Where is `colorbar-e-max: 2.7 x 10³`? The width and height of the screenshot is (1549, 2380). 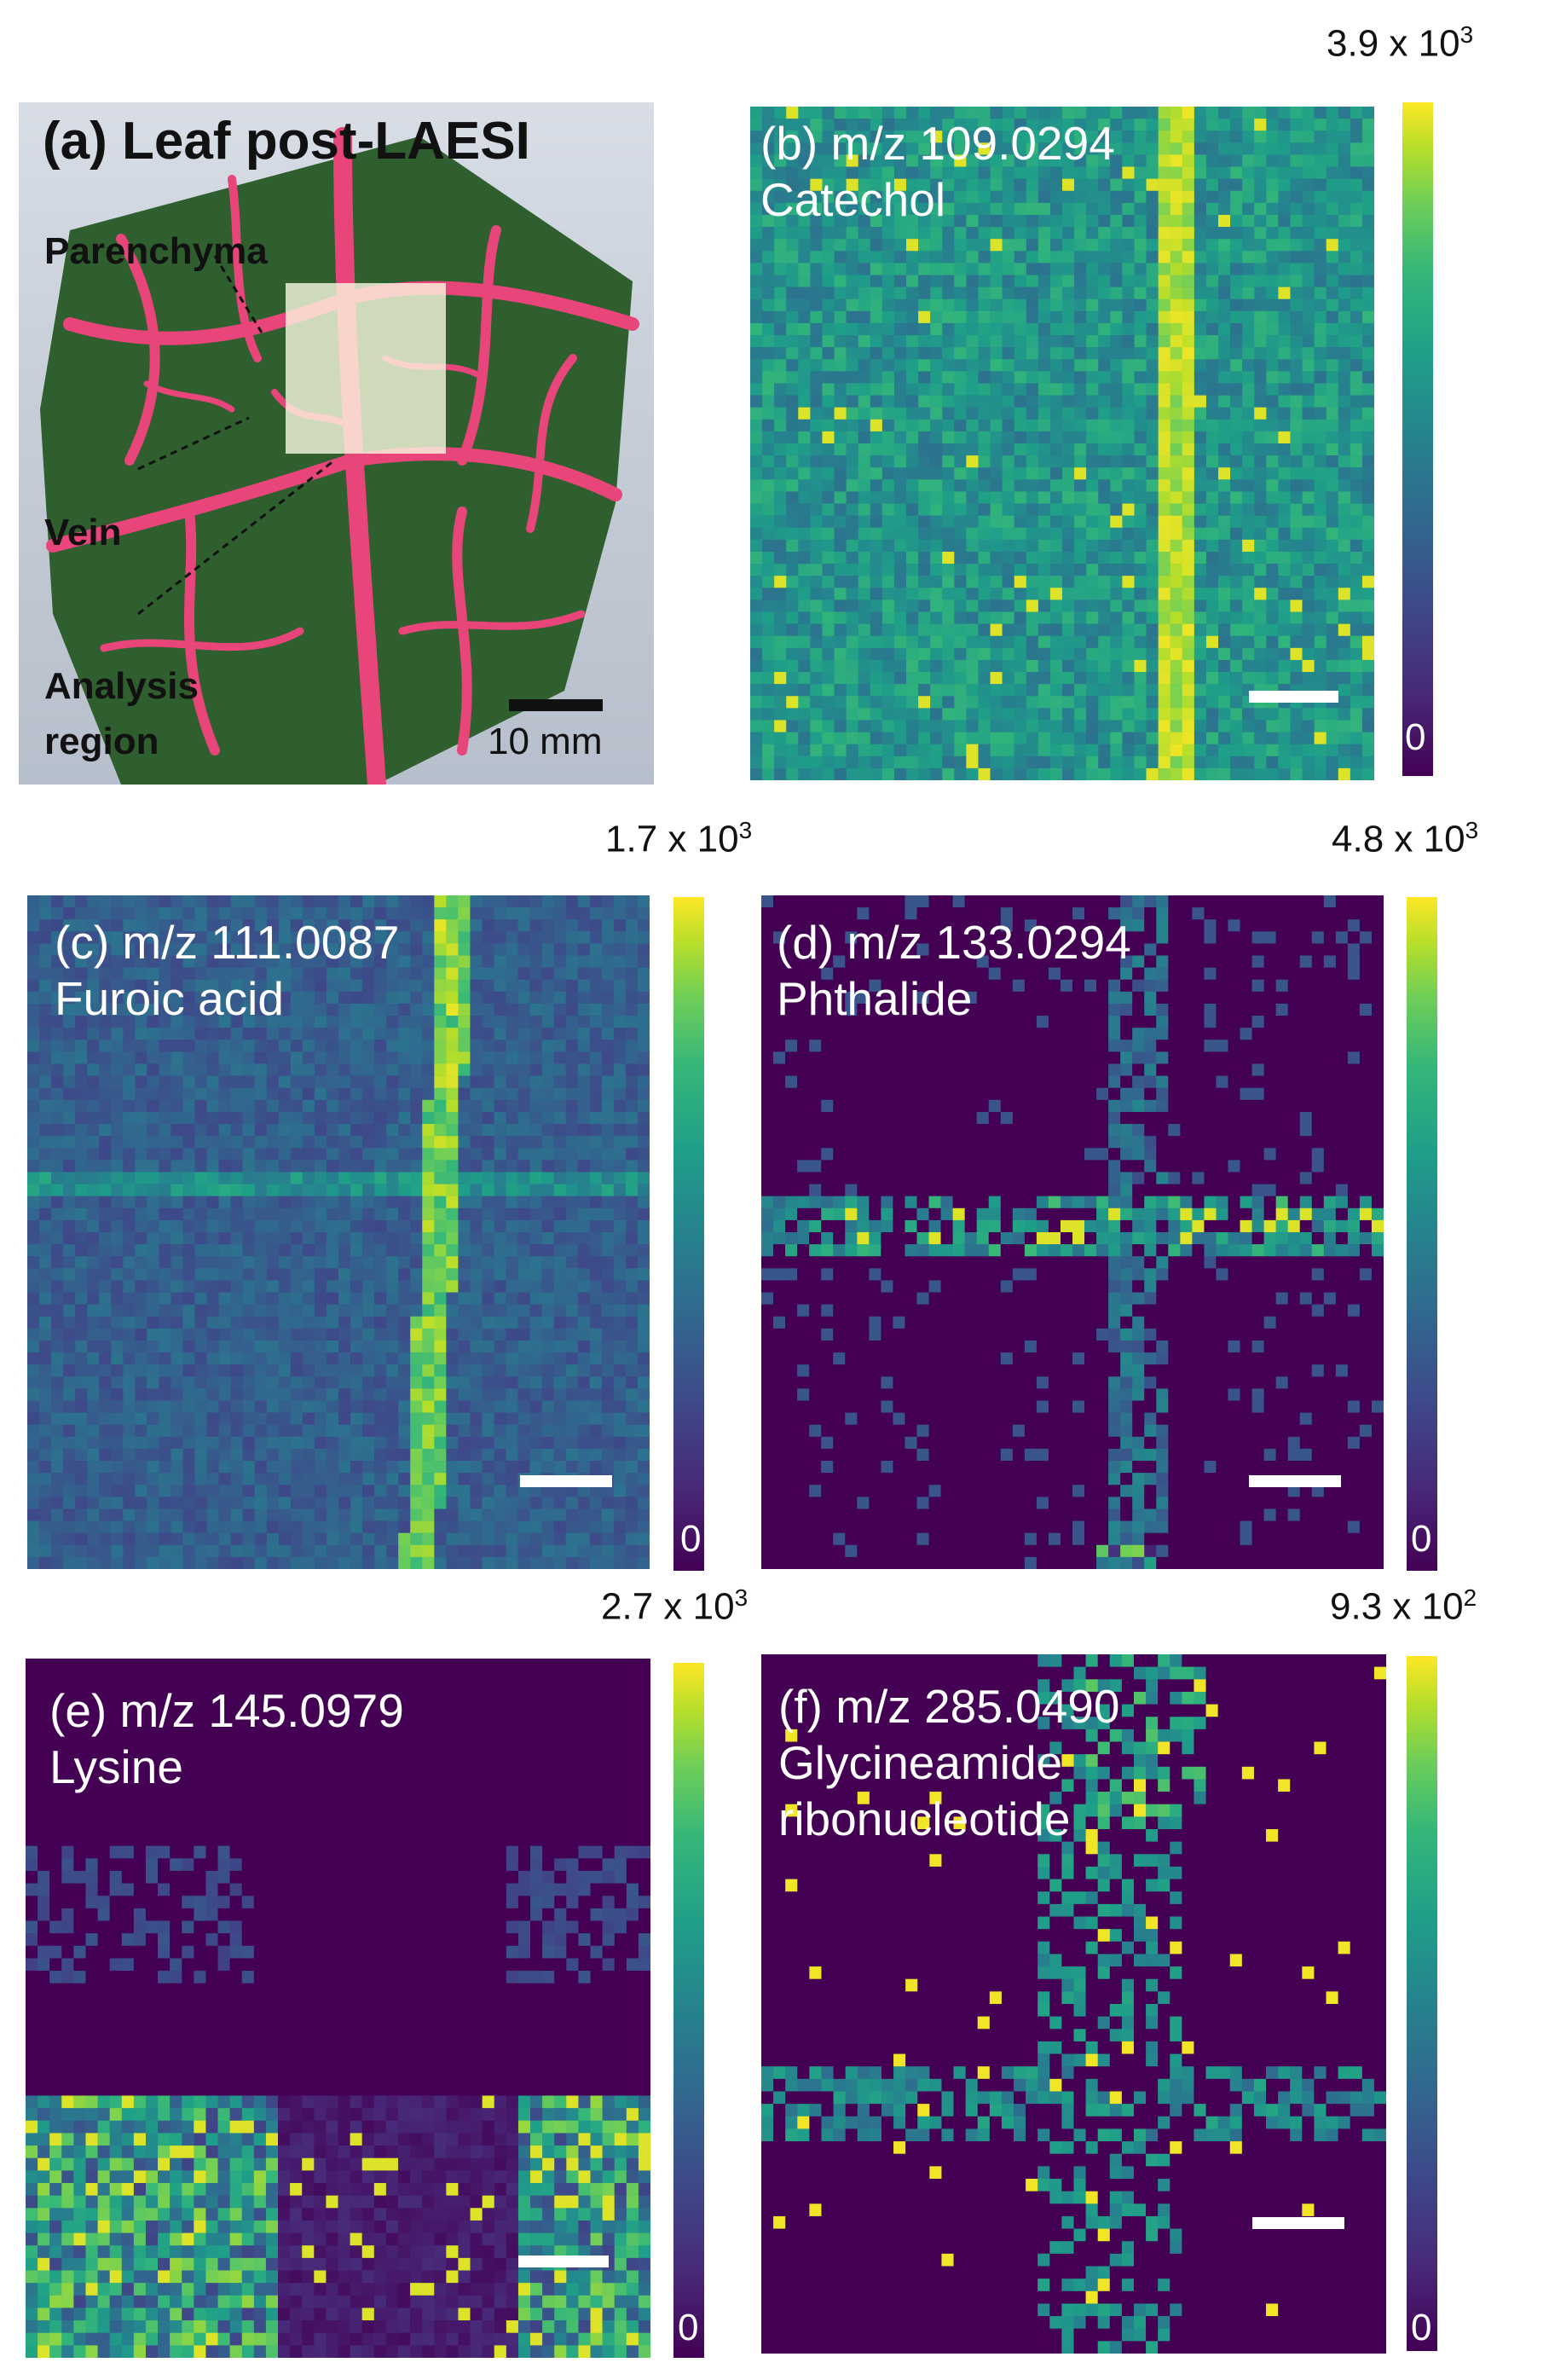 colorbar-e-max: 2.7 x 10³ is located at coordinates (675, 1606).